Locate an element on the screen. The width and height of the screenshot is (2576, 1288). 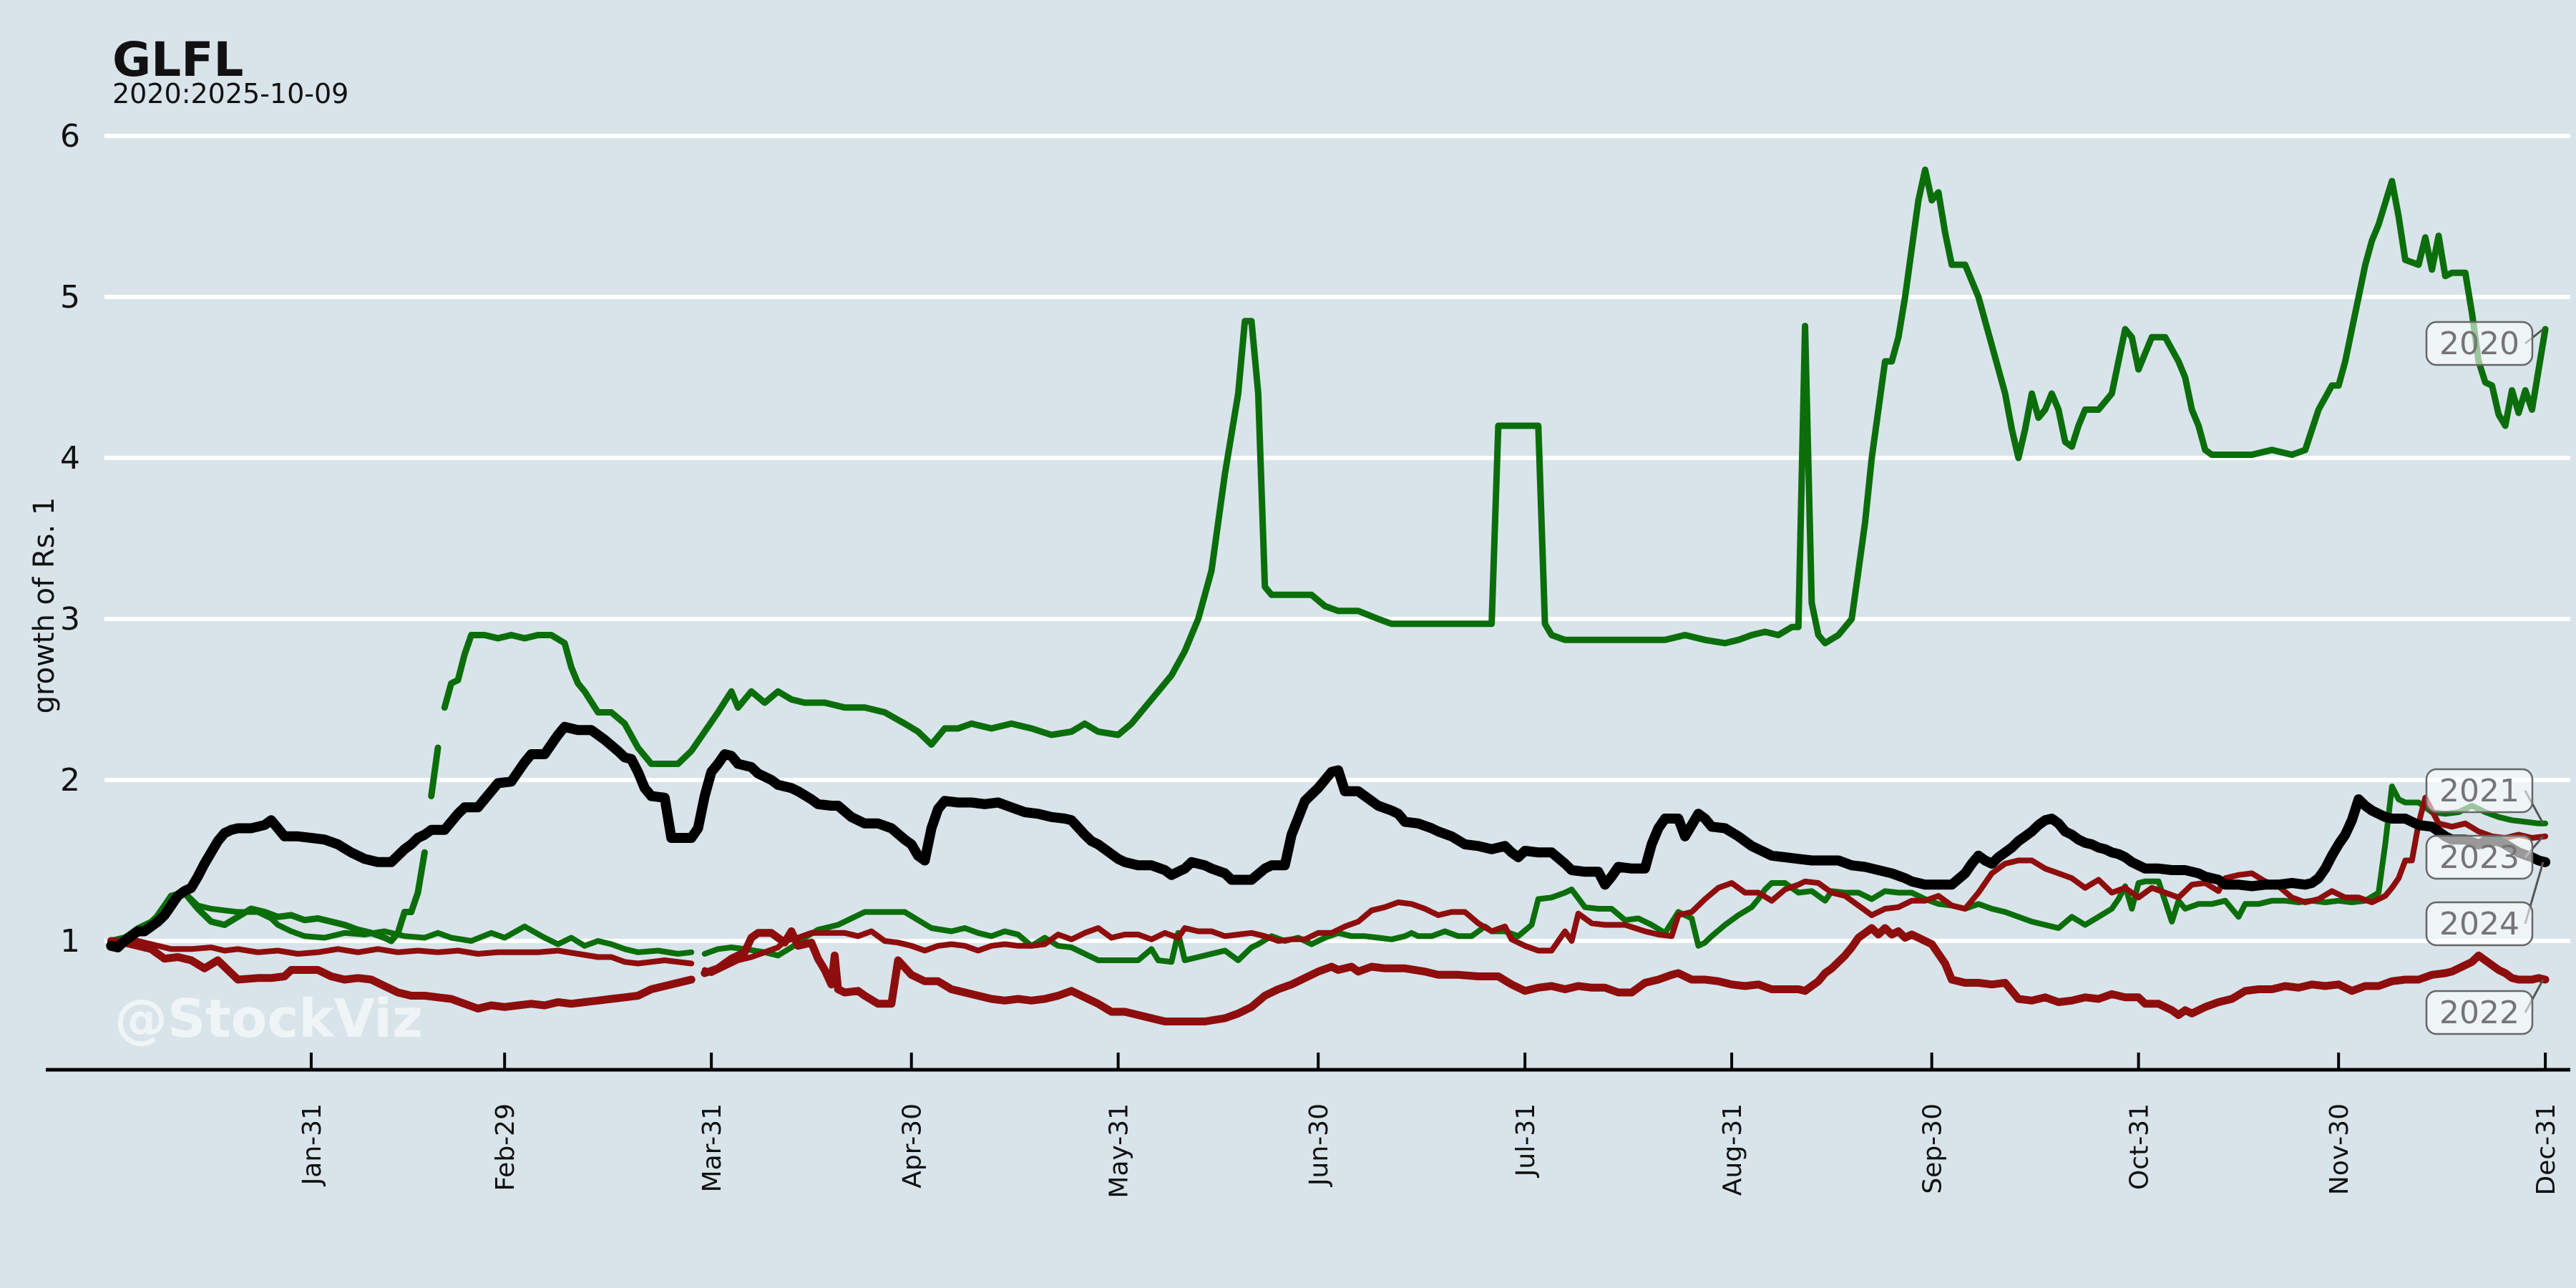
legend-box-2023 is located at coordinates (2479, 857).